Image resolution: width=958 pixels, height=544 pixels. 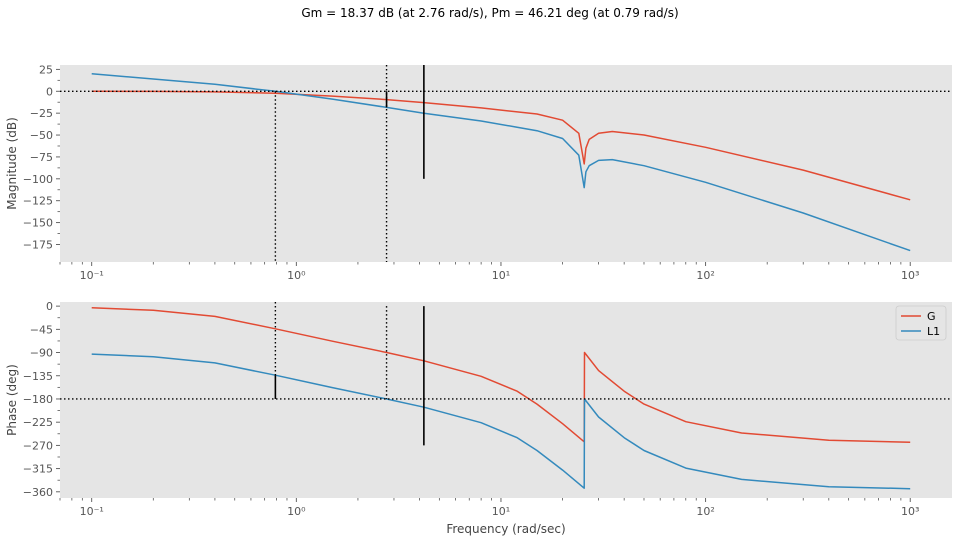 What do you see at coordinates (38, 244) in the screenshot?
I see `y-tick-label: −175` at bounding box center [38, 244].